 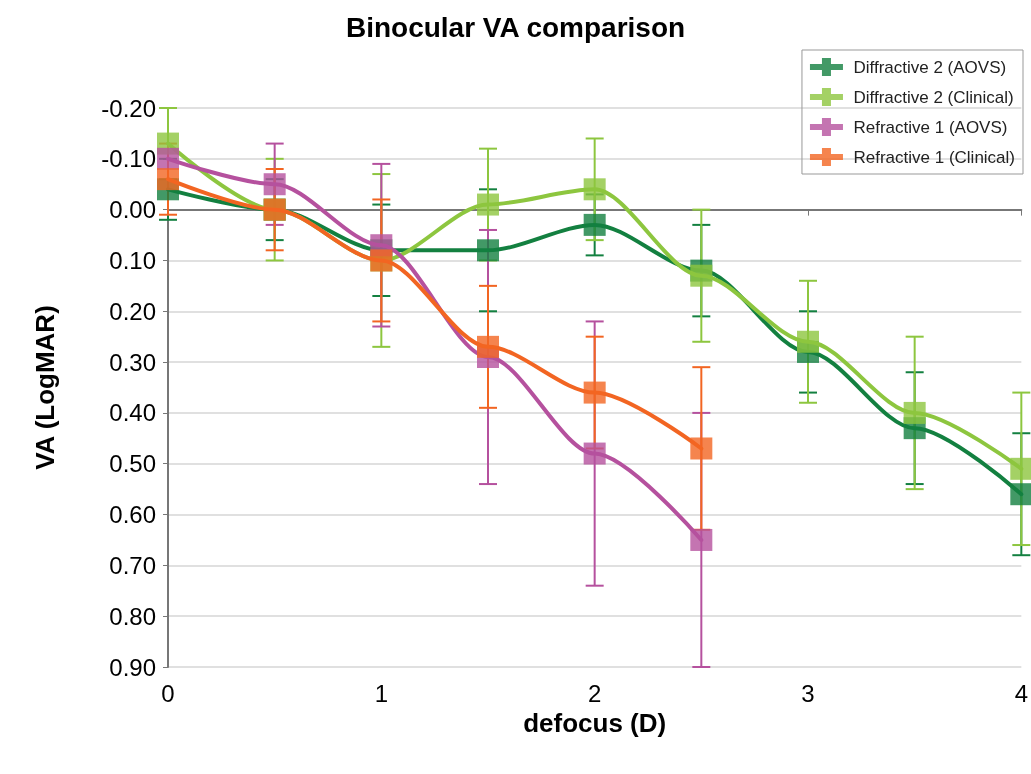 I want to click on y-tick-label: 0.70, so click(x=132, y=565).